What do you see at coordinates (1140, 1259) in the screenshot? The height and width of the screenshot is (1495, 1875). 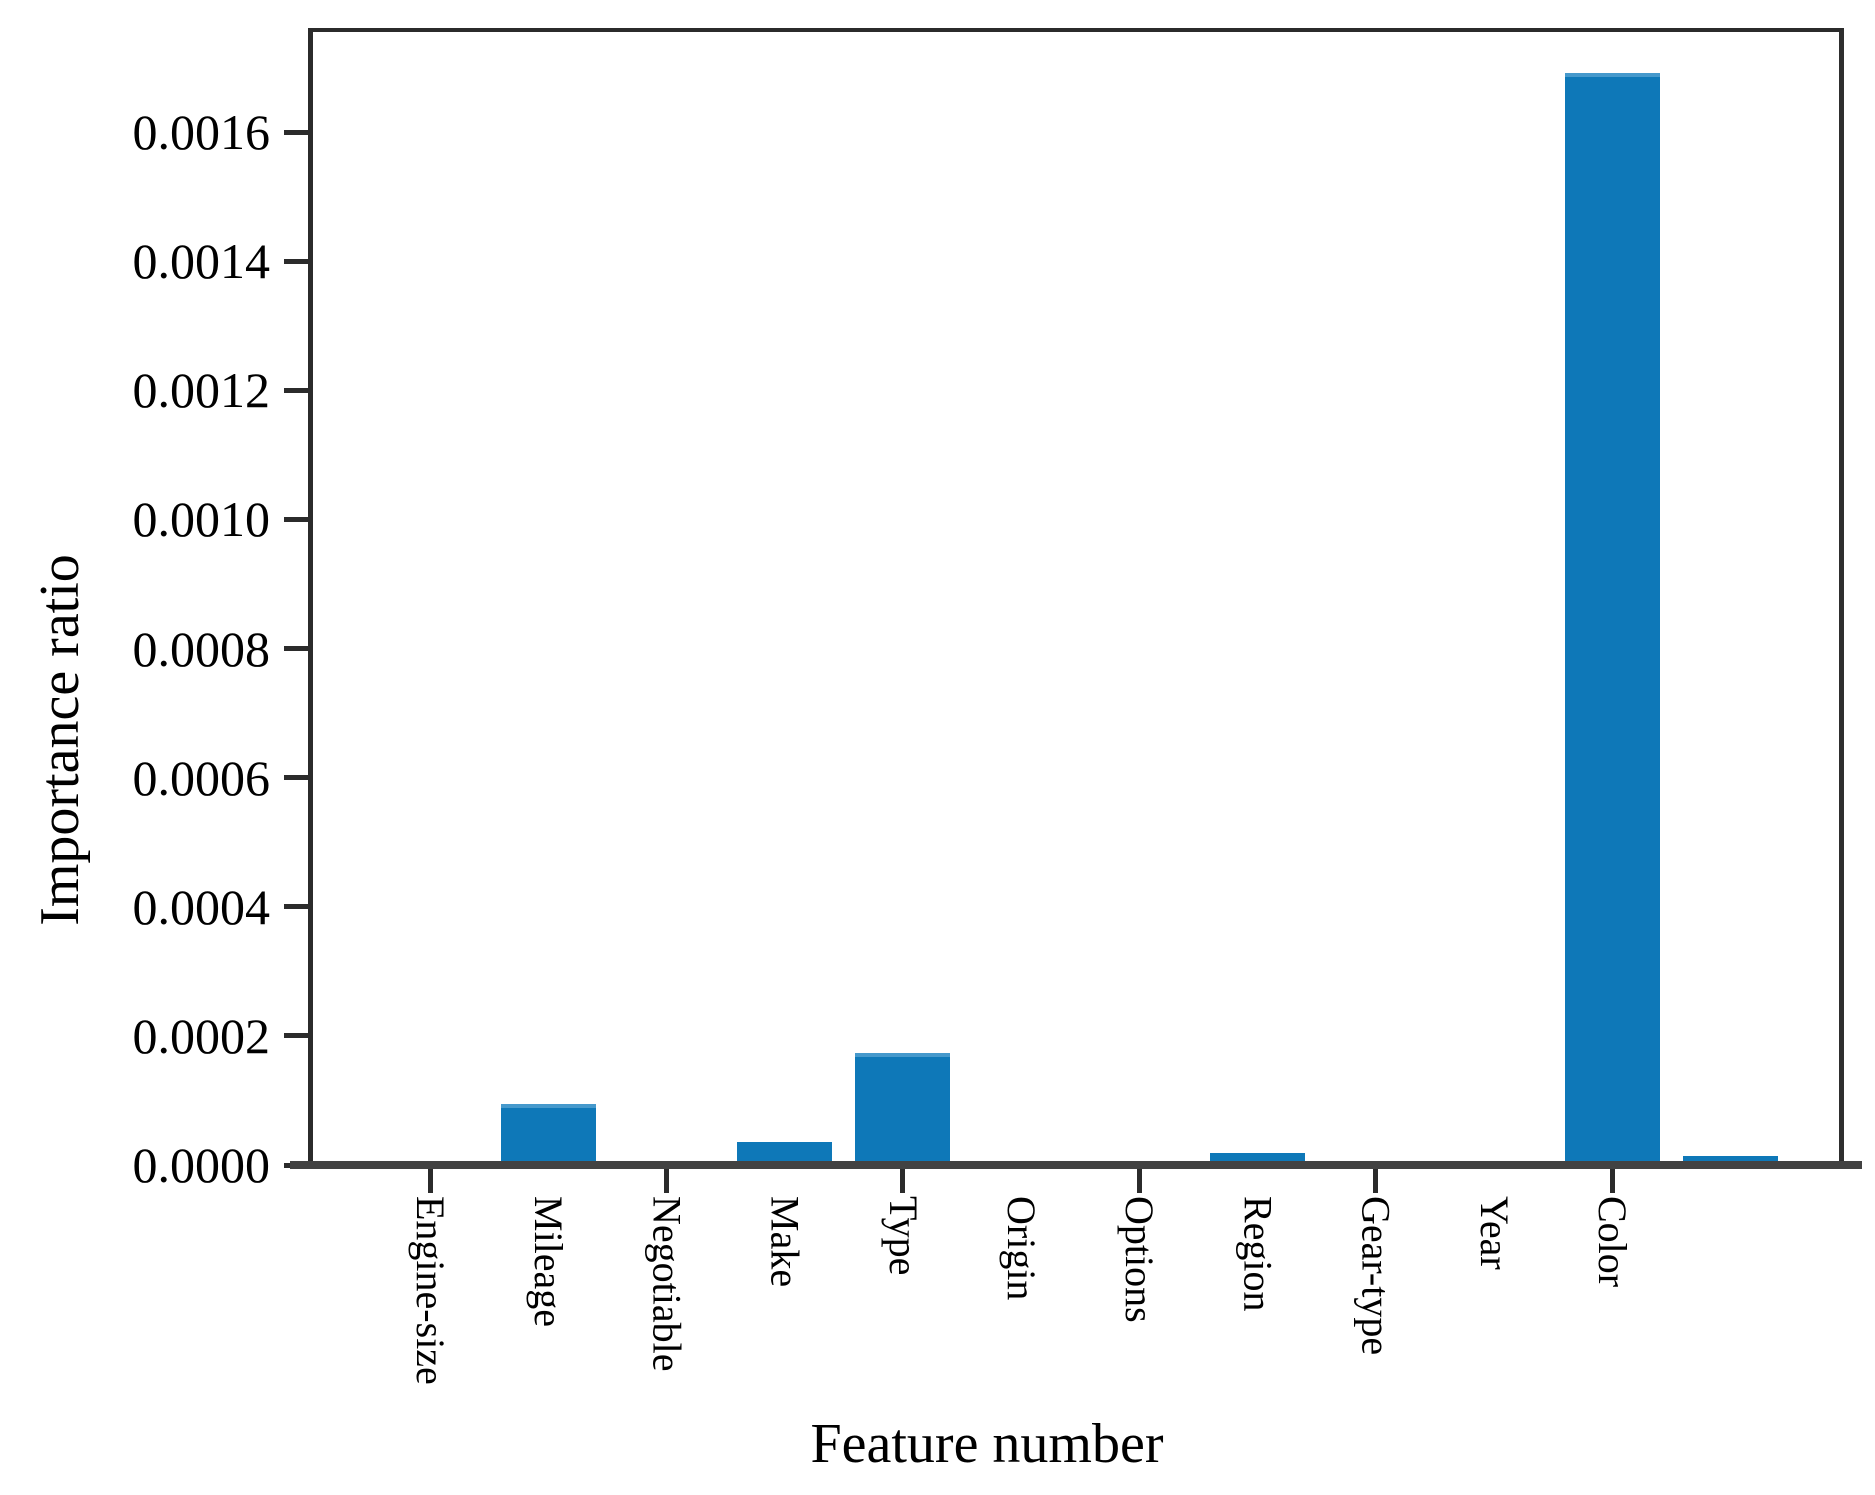 I see `x-axis-tick-label-options: Options` at bounding box center [1140, 1259].